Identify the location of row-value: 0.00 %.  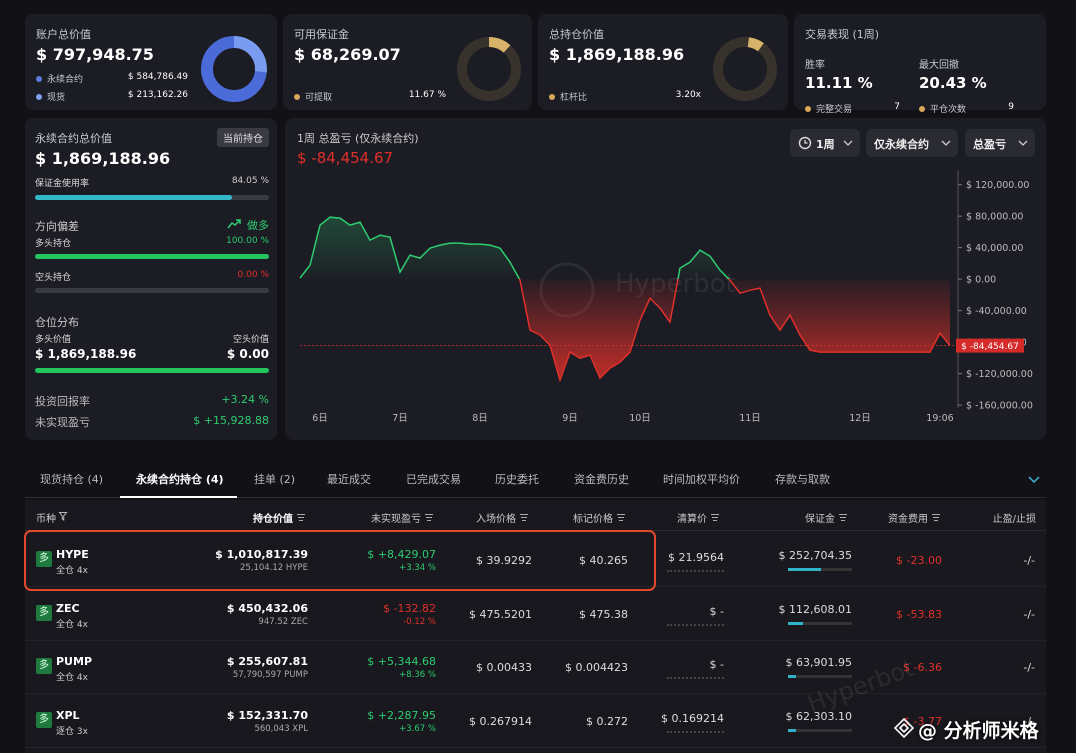
(253, 275).